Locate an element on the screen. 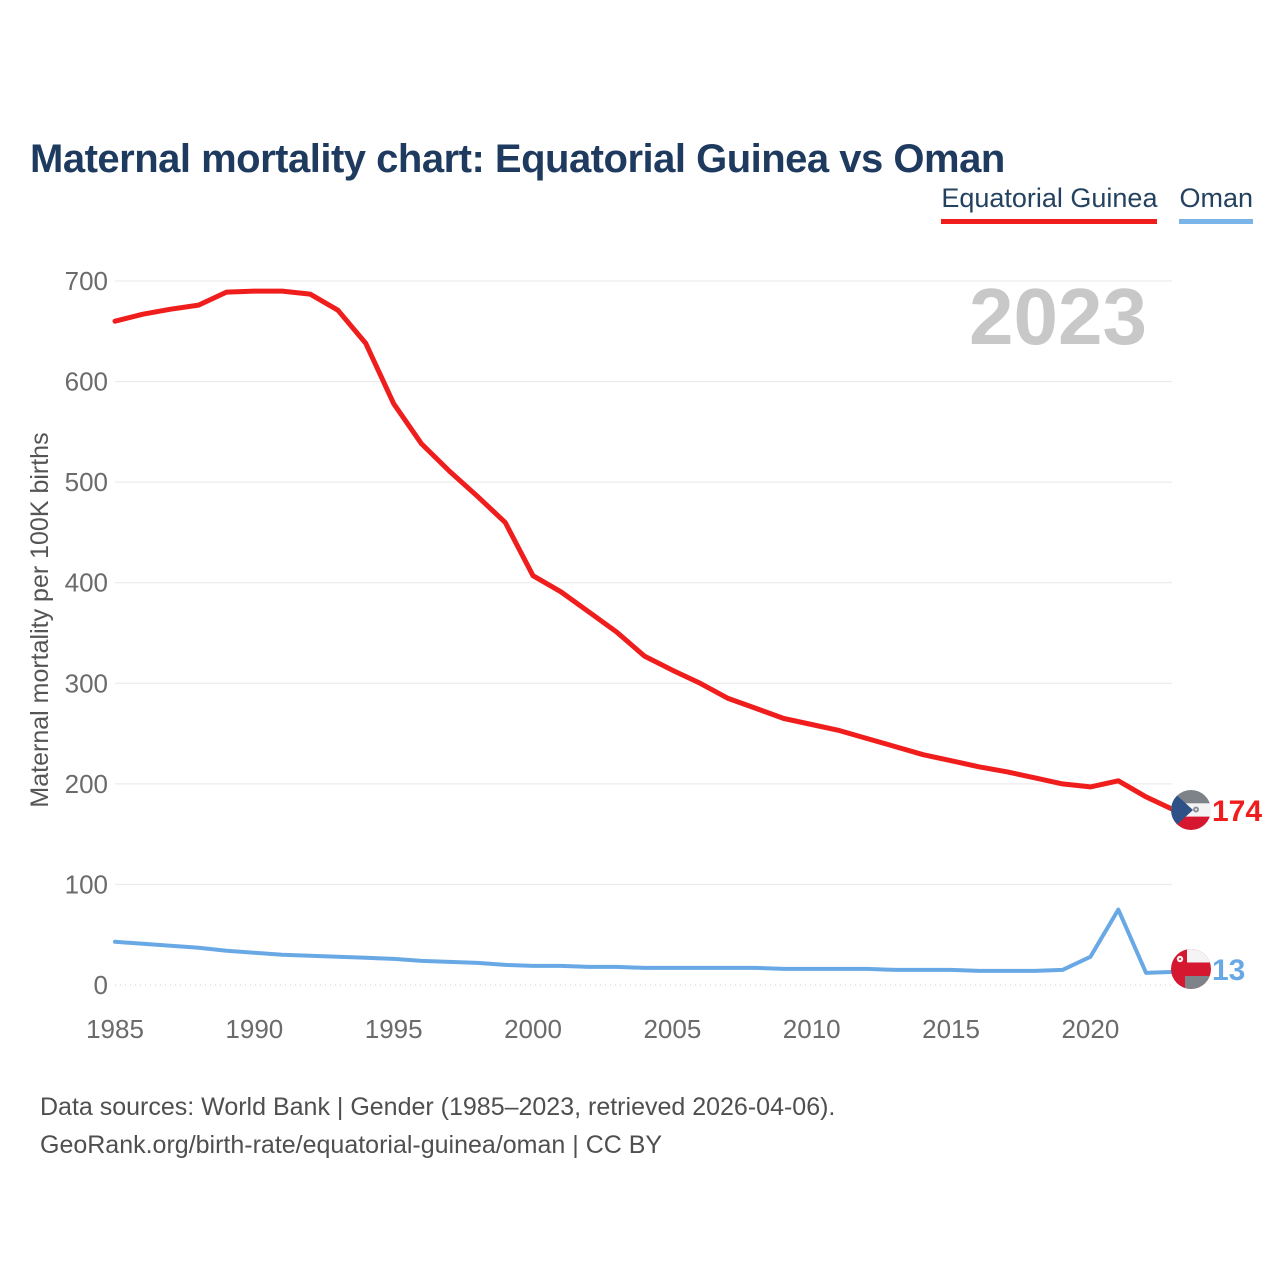 The image size is (1280, 1280). y-tick-label: 500 is located at coordinates (86, 482).